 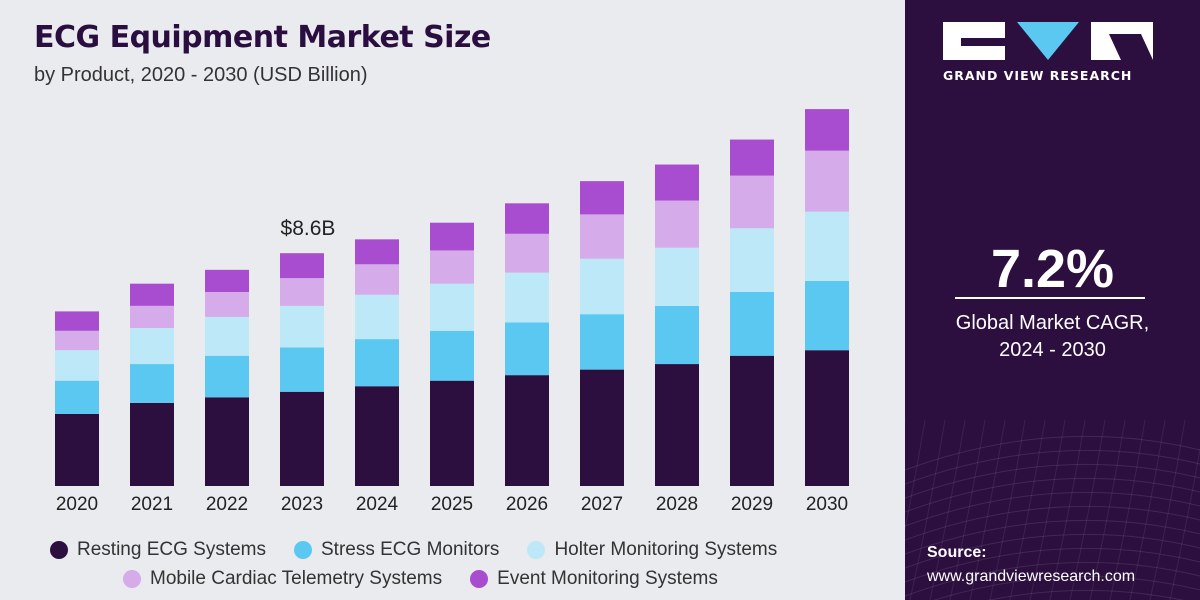 What do you see at coordinates (527, 430) in the screenshot?
I see `bar-segment-resting-ecg-systems-2026` at bounding box center [527, 430].